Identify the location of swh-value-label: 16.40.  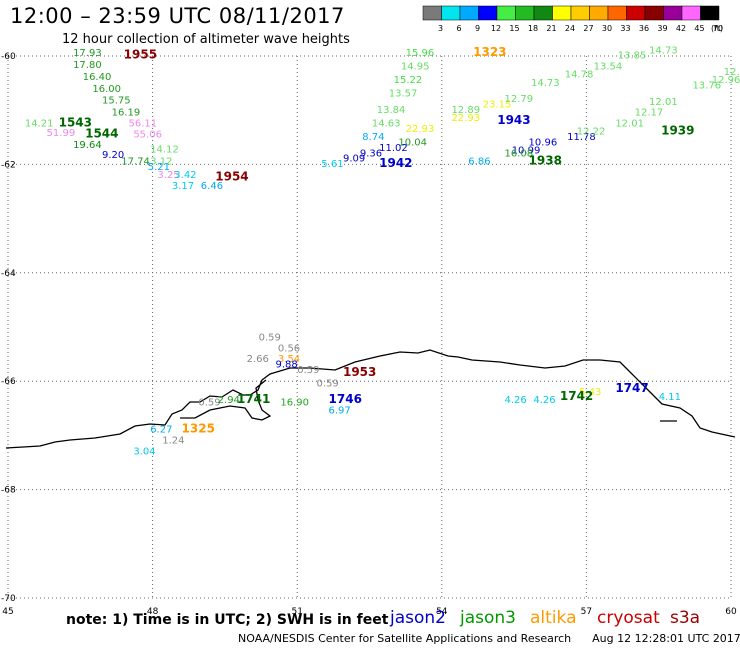
(97, 77).